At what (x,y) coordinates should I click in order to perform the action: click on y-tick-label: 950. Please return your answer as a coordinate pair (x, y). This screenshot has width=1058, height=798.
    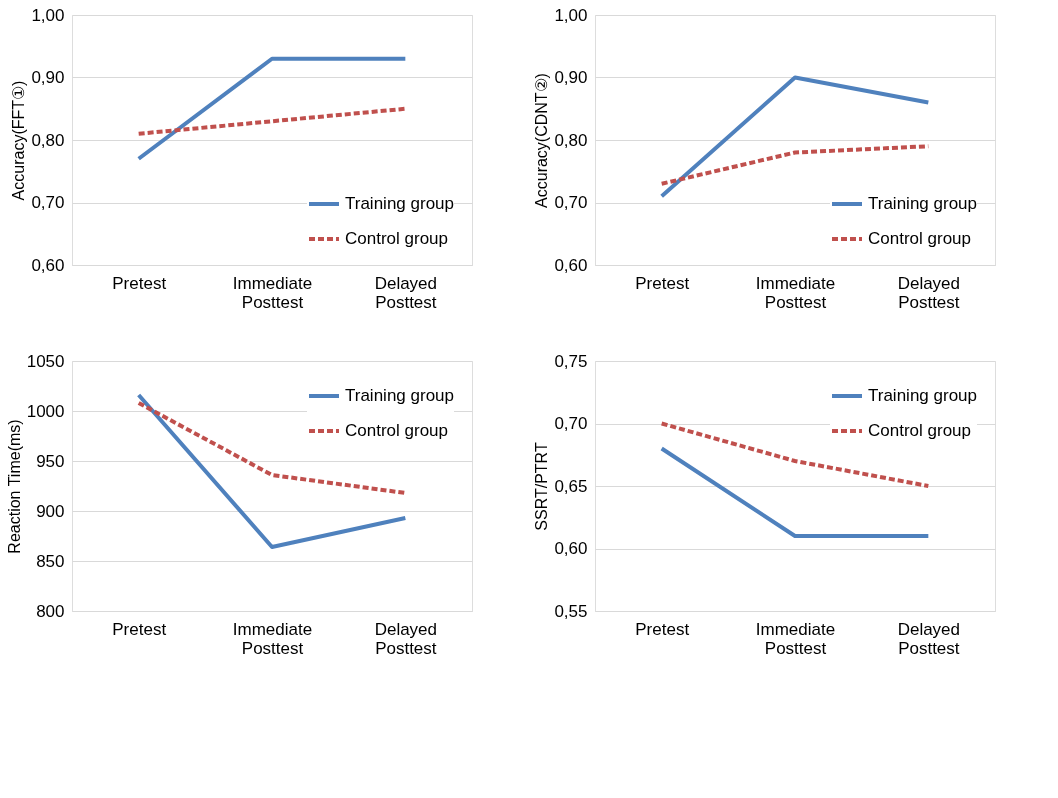
    Looking at the image, I should click on (50, 461).